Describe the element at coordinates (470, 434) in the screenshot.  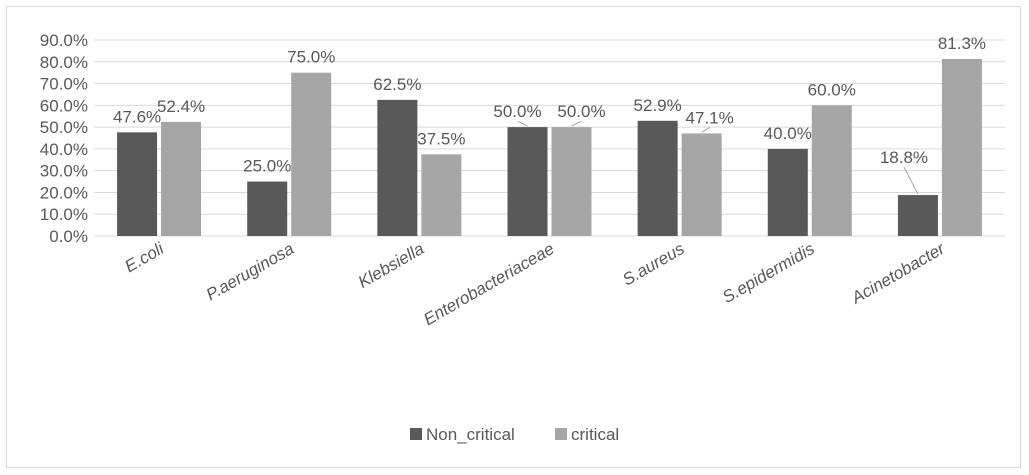
I see `legend-label-non-critical: Non_critical` at that location.